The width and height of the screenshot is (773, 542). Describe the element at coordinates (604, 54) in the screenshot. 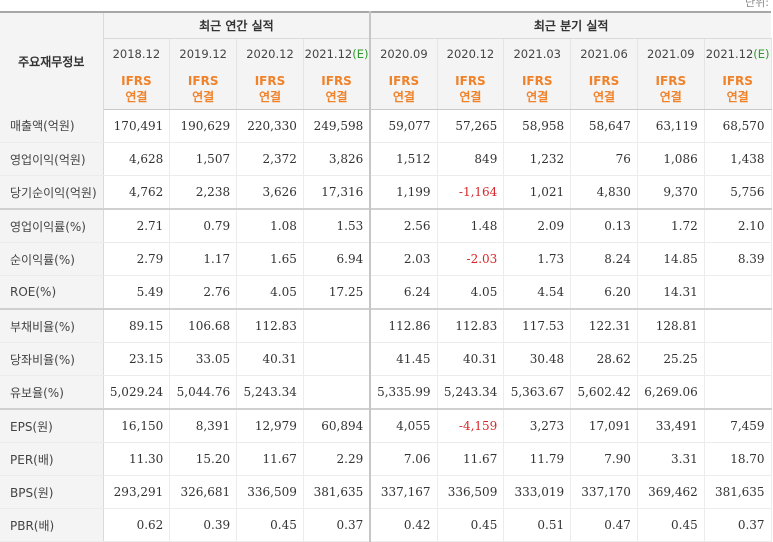

I see `period-label: 2021.06` at that location.